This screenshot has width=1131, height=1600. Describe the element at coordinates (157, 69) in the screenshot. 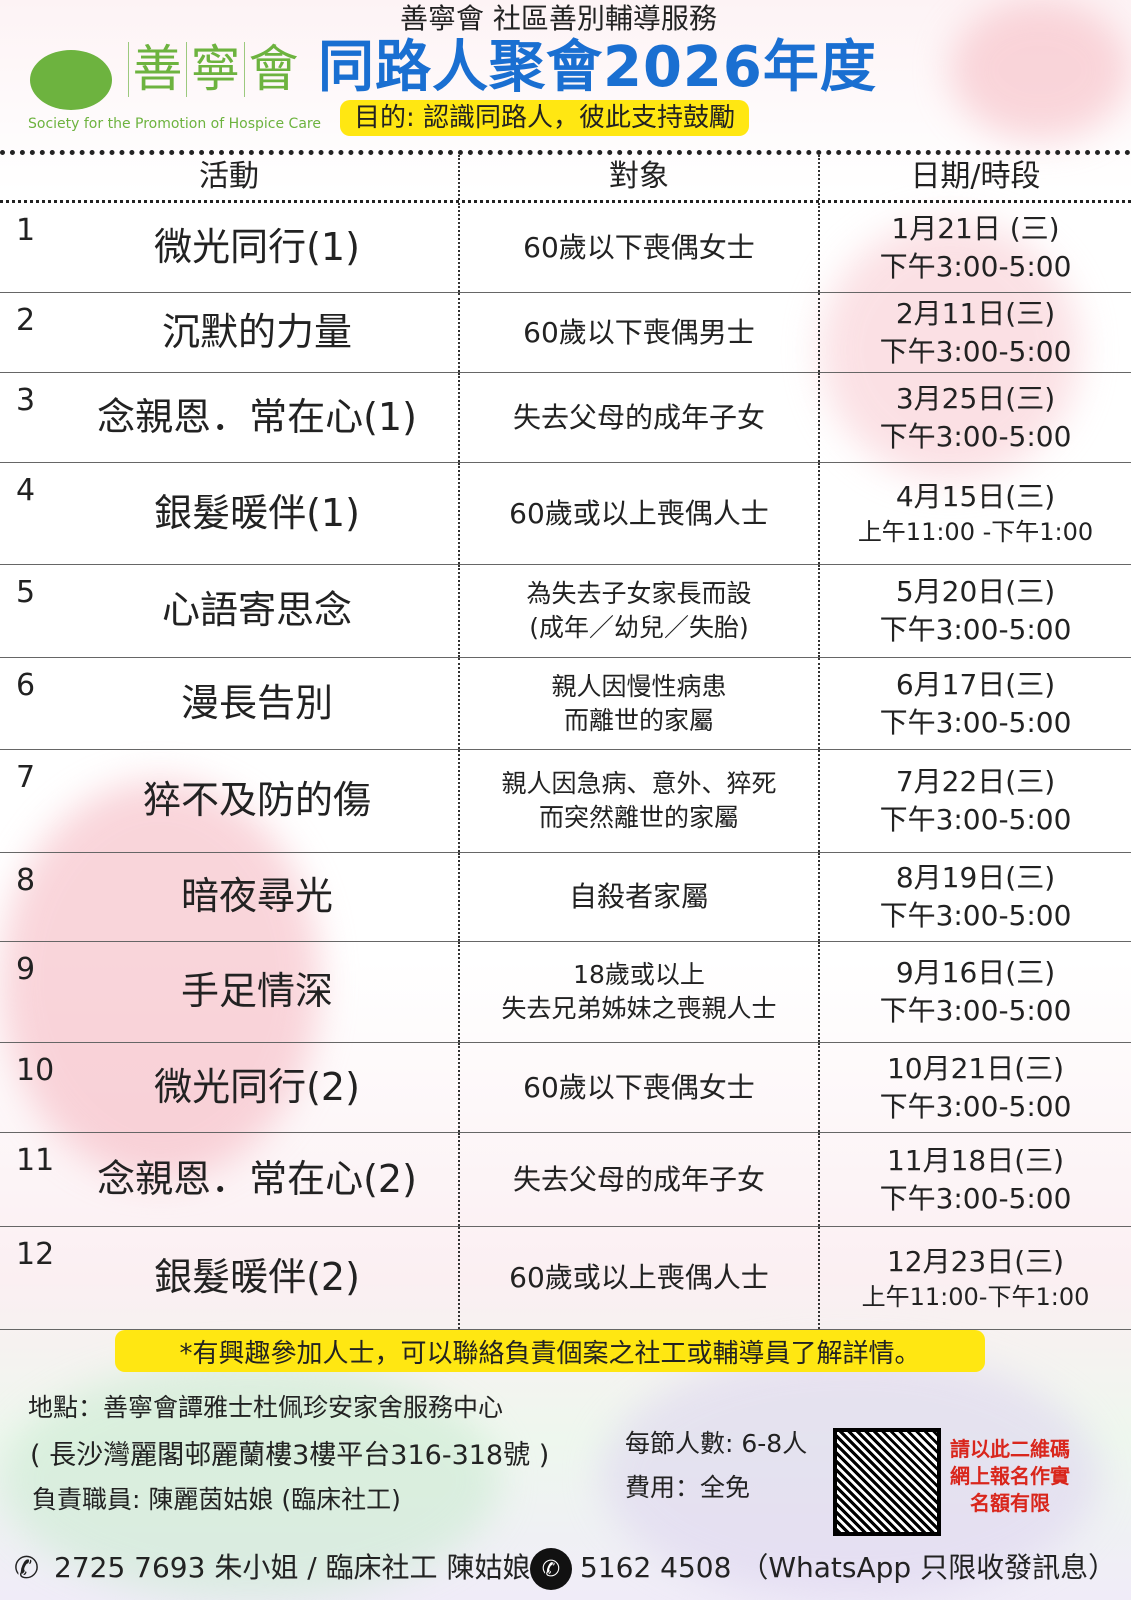

I see `logo-char: 善` at that location.